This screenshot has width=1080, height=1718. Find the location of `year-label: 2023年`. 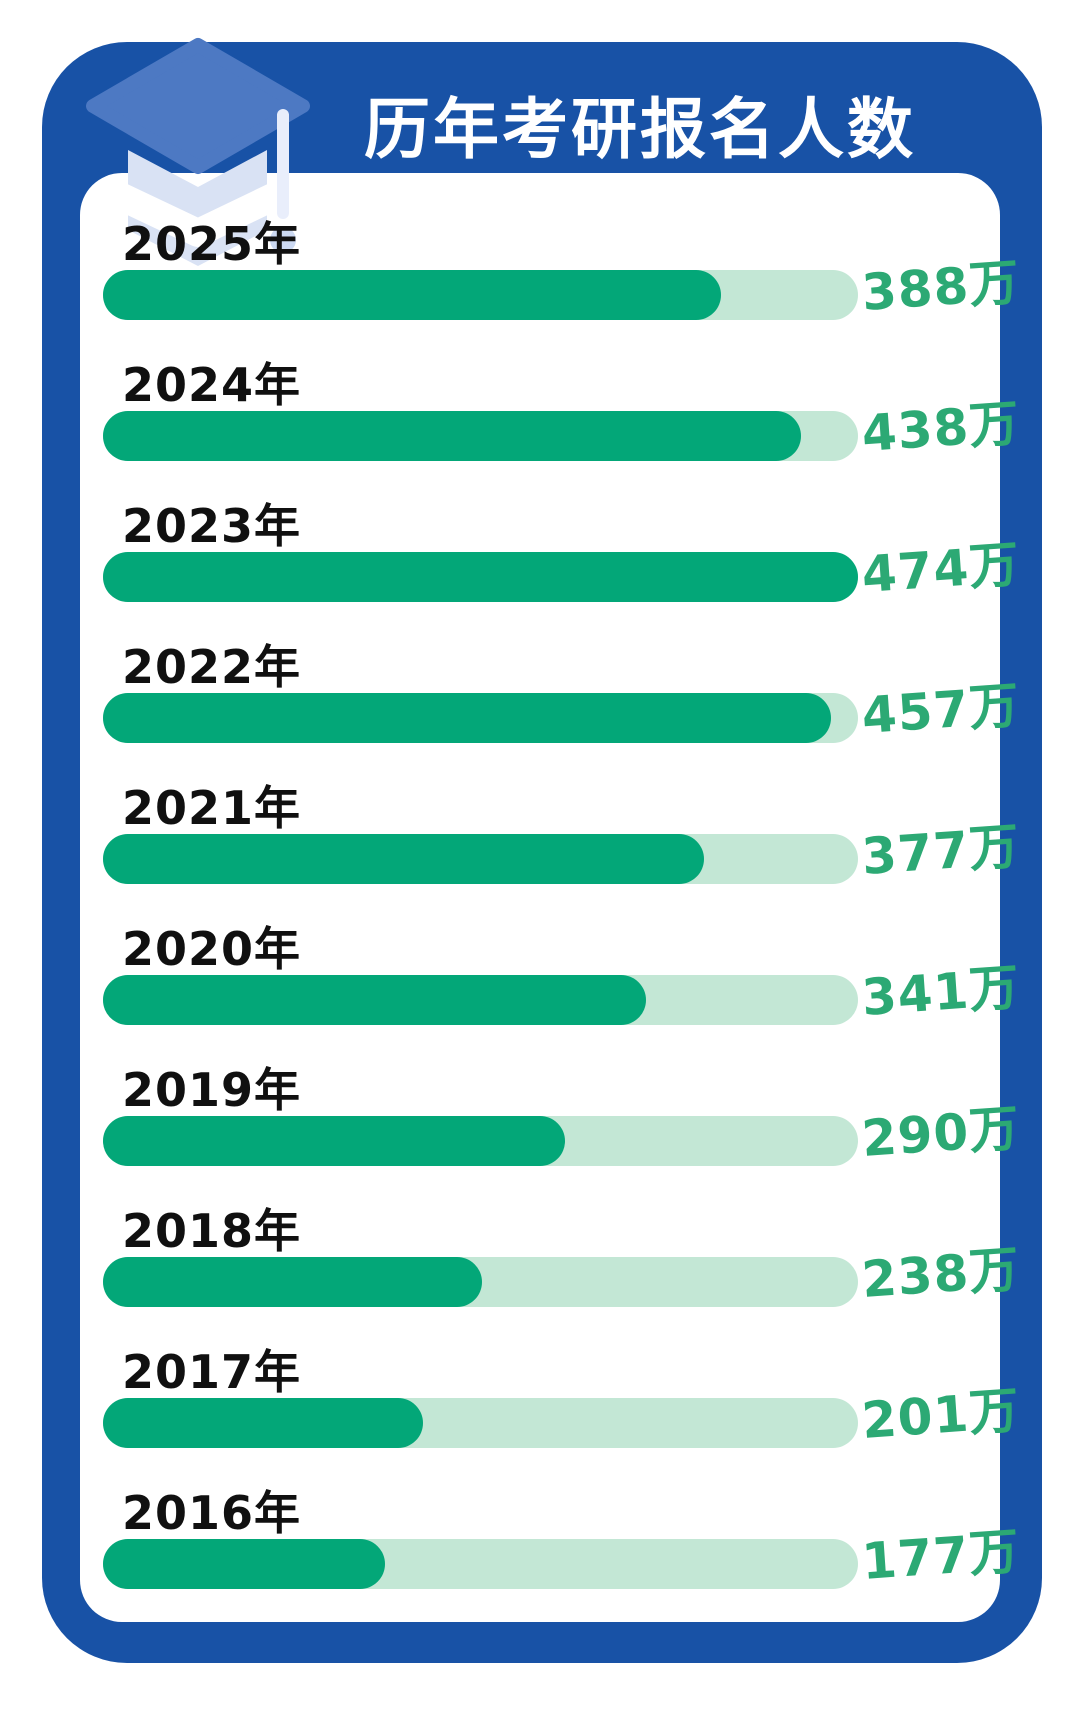

year-label: 2023年 is located at coordinates (212, 526).